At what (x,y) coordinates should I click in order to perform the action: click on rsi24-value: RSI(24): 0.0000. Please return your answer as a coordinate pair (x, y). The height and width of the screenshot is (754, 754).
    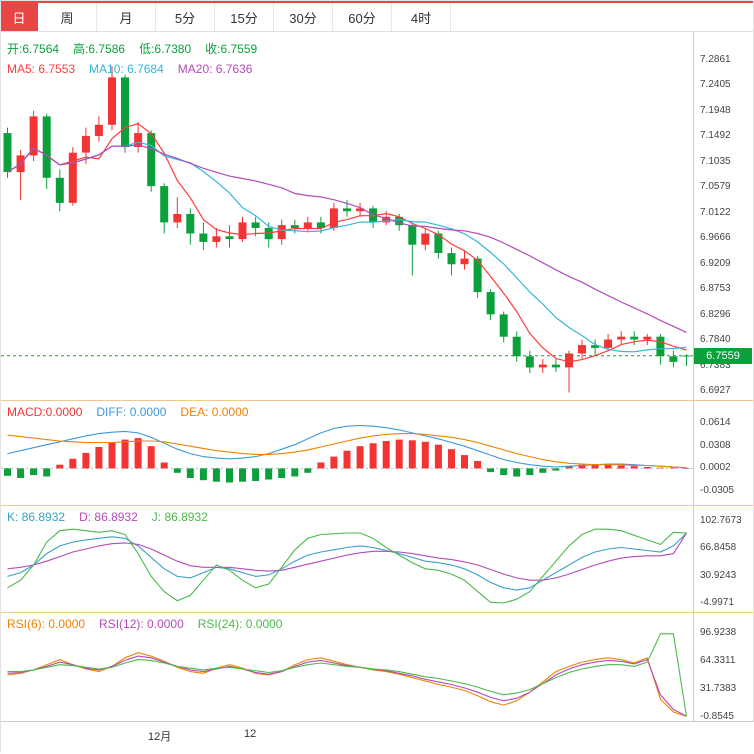
    Looking at the image, I should click on (240, 624).